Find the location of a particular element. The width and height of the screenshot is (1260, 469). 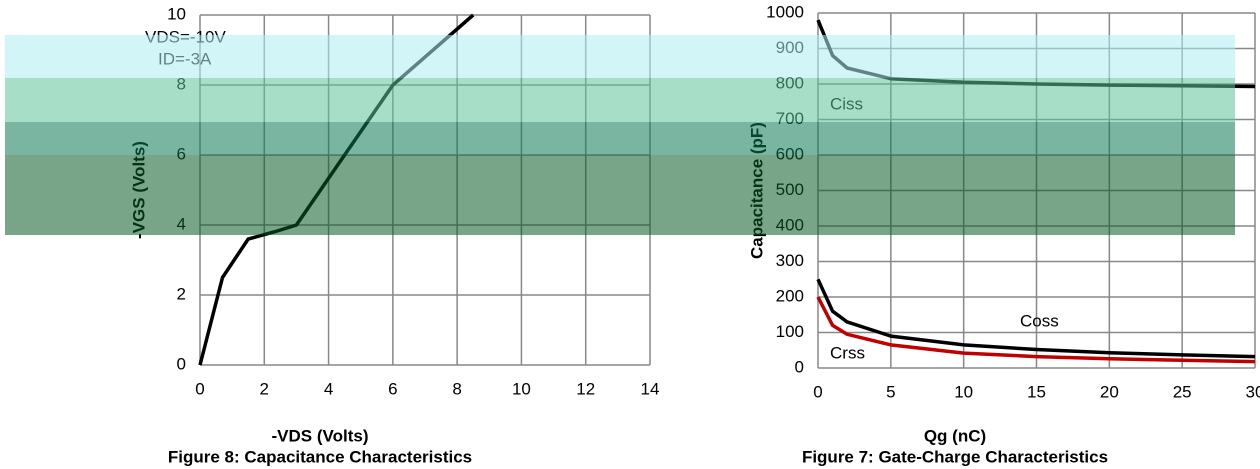

x-tick-label: 15 is located at coordinates (1036, 391).